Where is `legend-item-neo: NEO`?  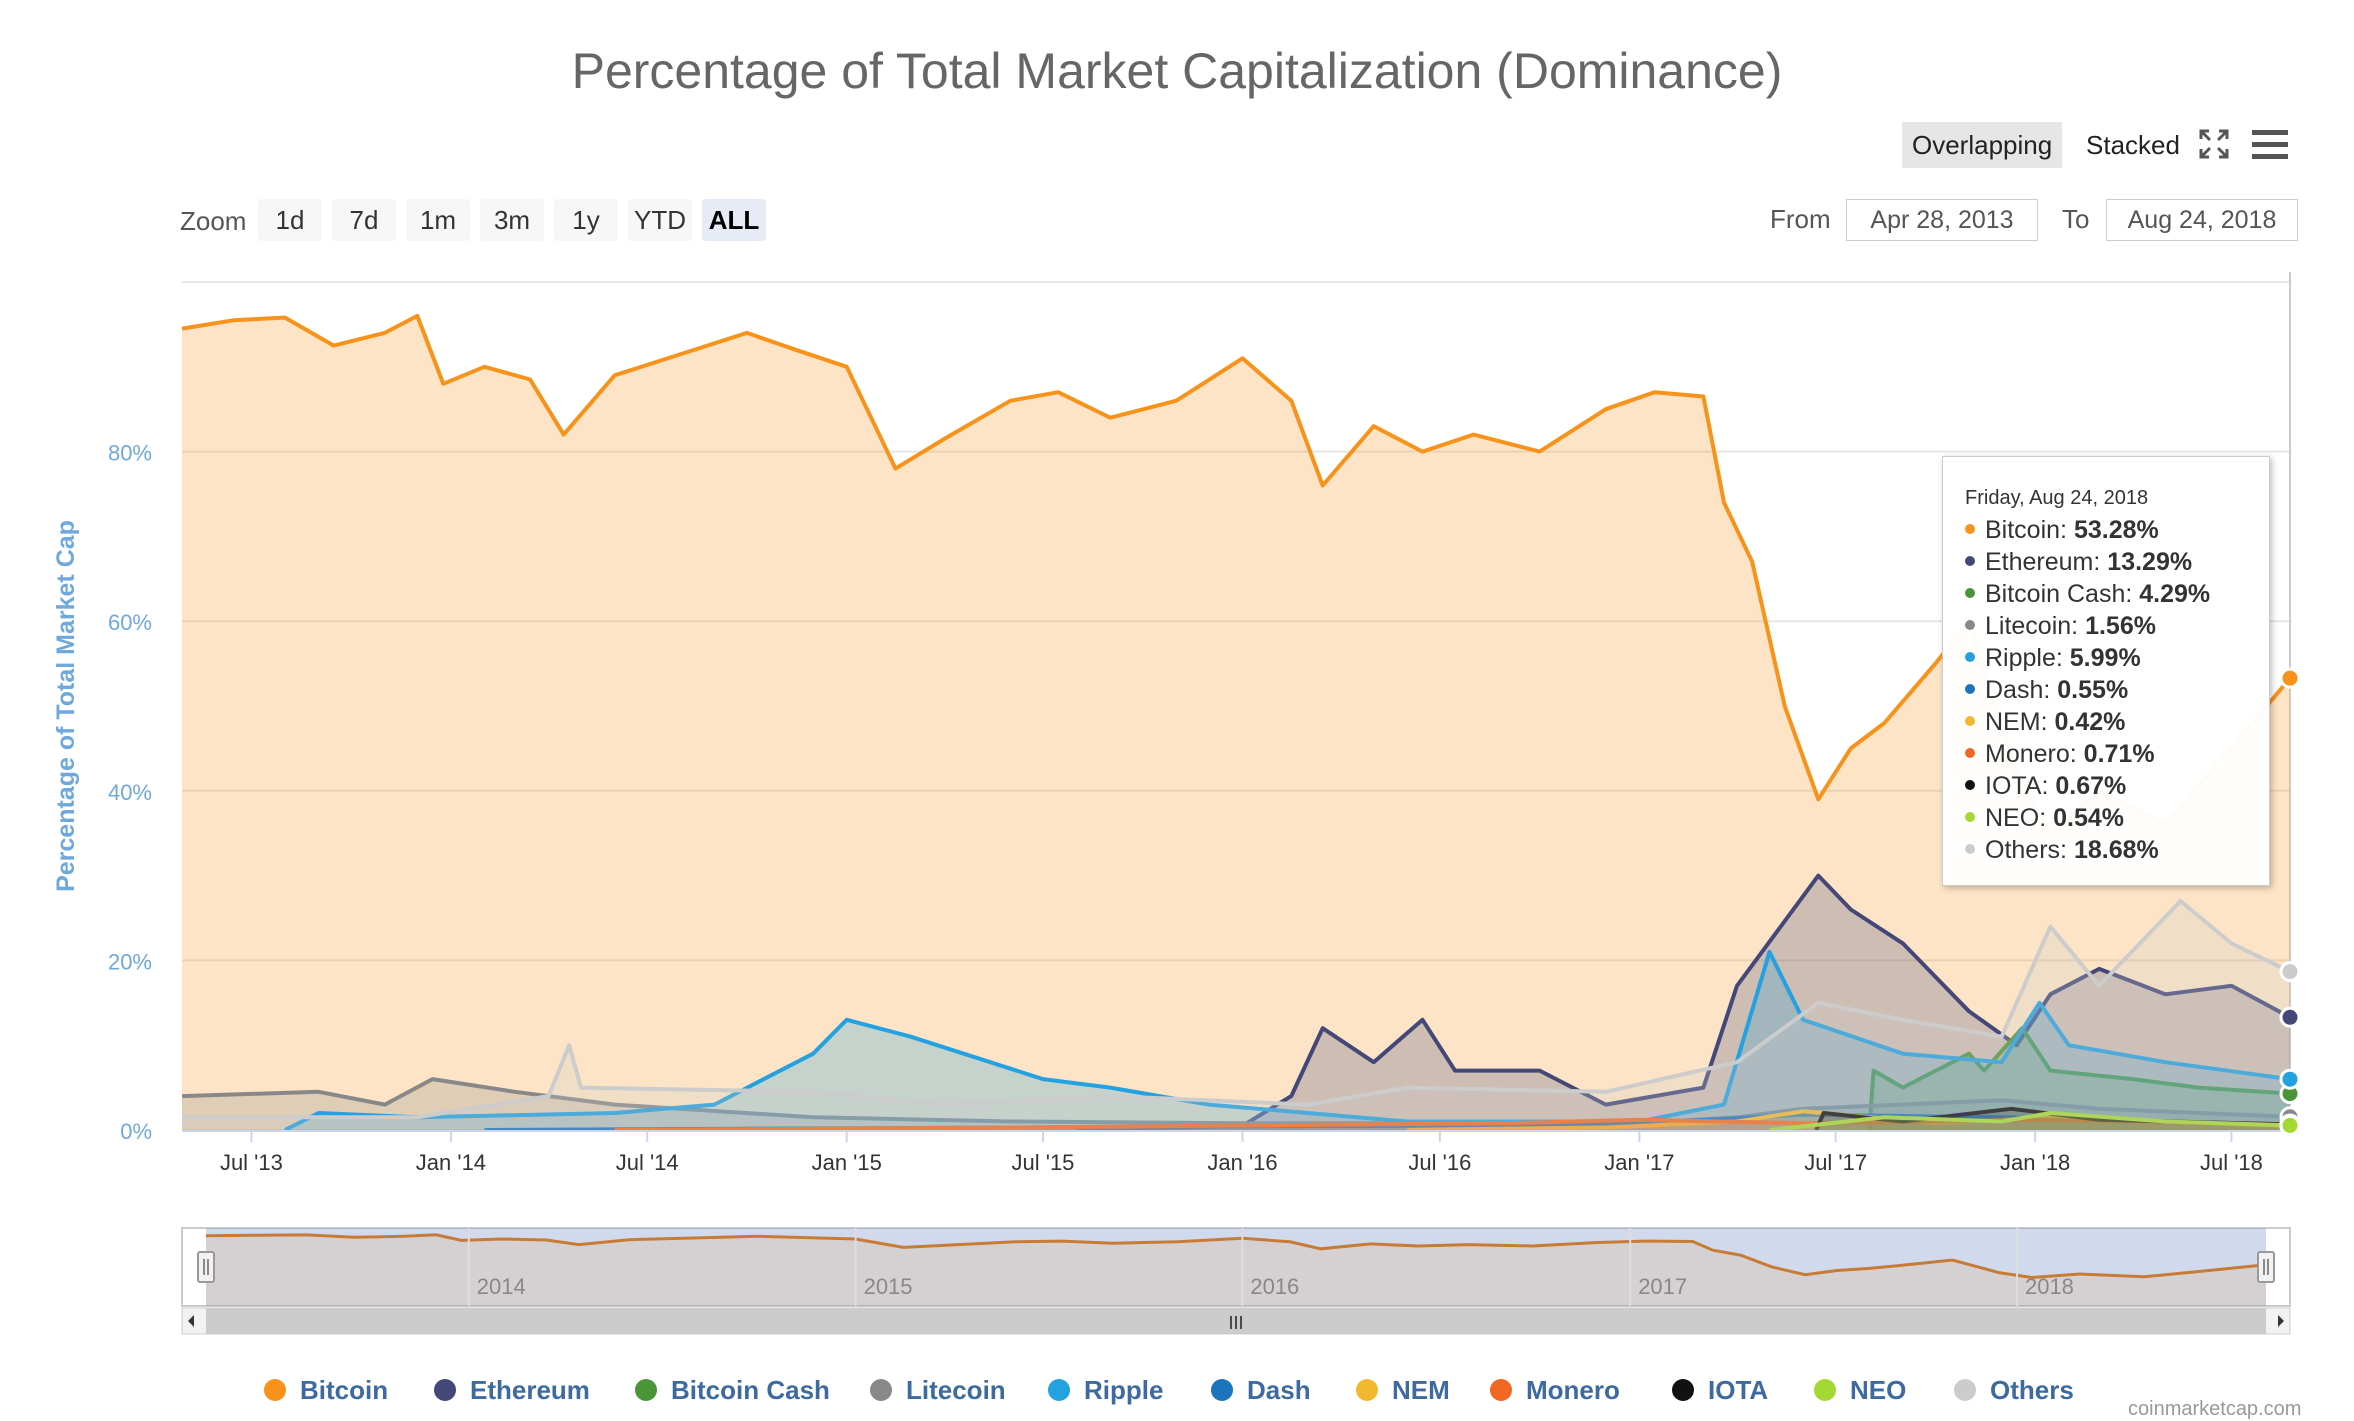 legend-item-neo: NEO is located at coordinates (1860, 1390).